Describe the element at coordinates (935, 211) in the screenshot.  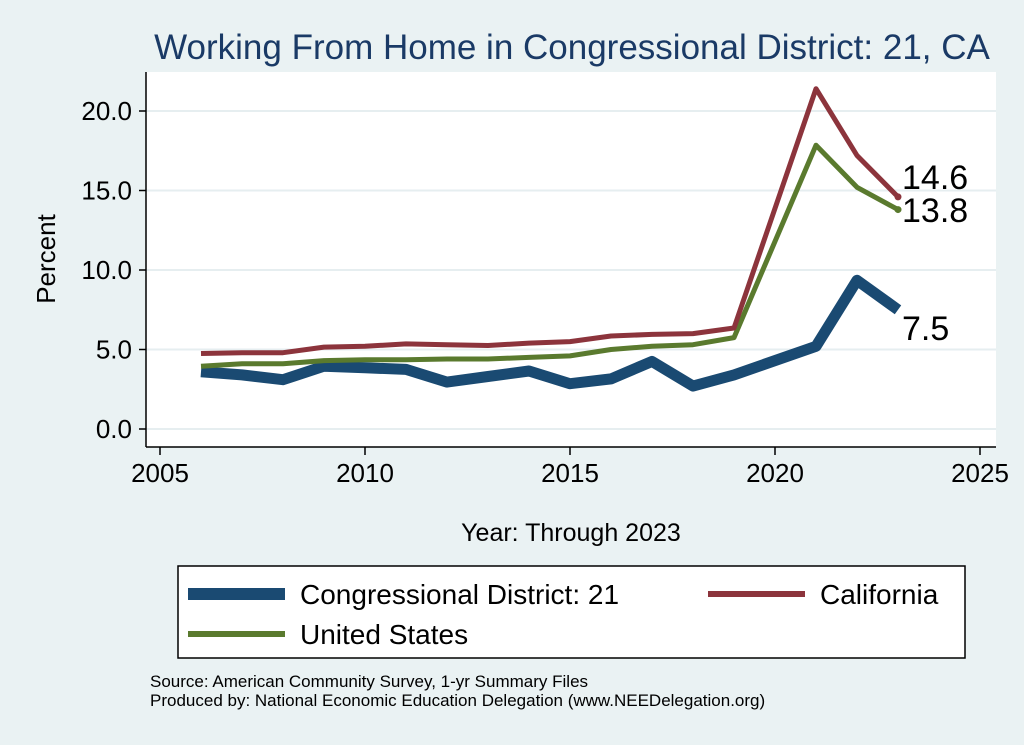
I see `end-label: 13.8` at that location.